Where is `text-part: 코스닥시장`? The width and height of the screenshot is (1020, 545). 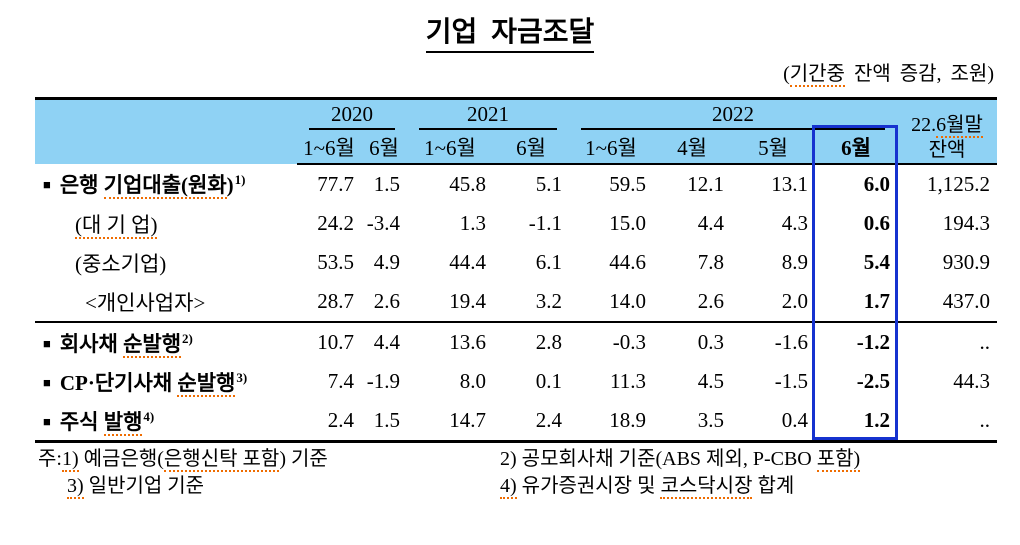 text-part: 코스닥시장 is located at coordinates (706, 487).